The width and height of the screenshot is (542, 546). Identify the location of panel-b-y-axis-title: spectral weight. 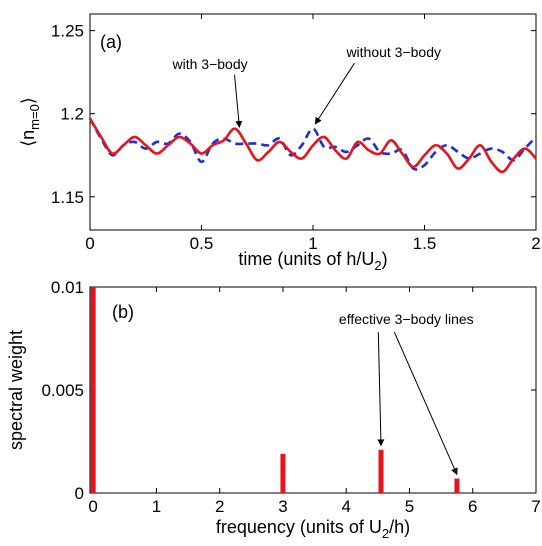
(16, 390).